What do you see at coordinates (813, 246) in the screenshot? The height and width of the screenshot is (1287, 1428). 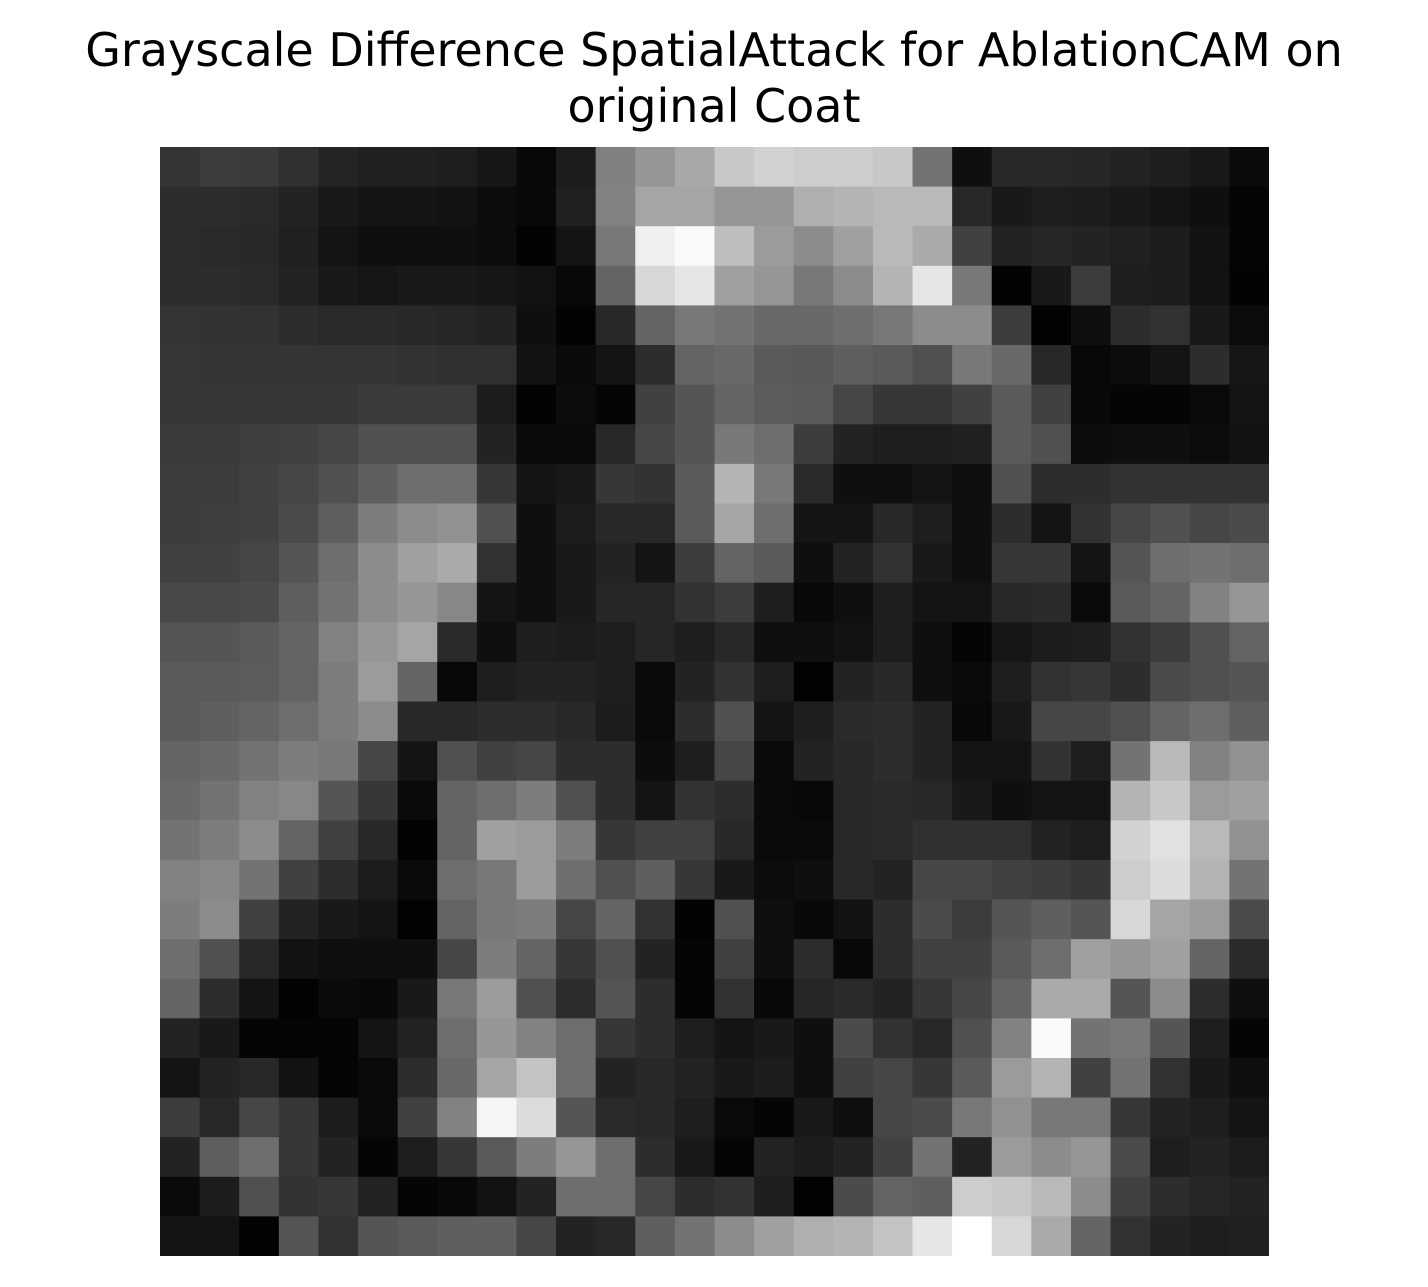 I see `heatmap-cell-r2-c16` at bounding box center [813, 246].